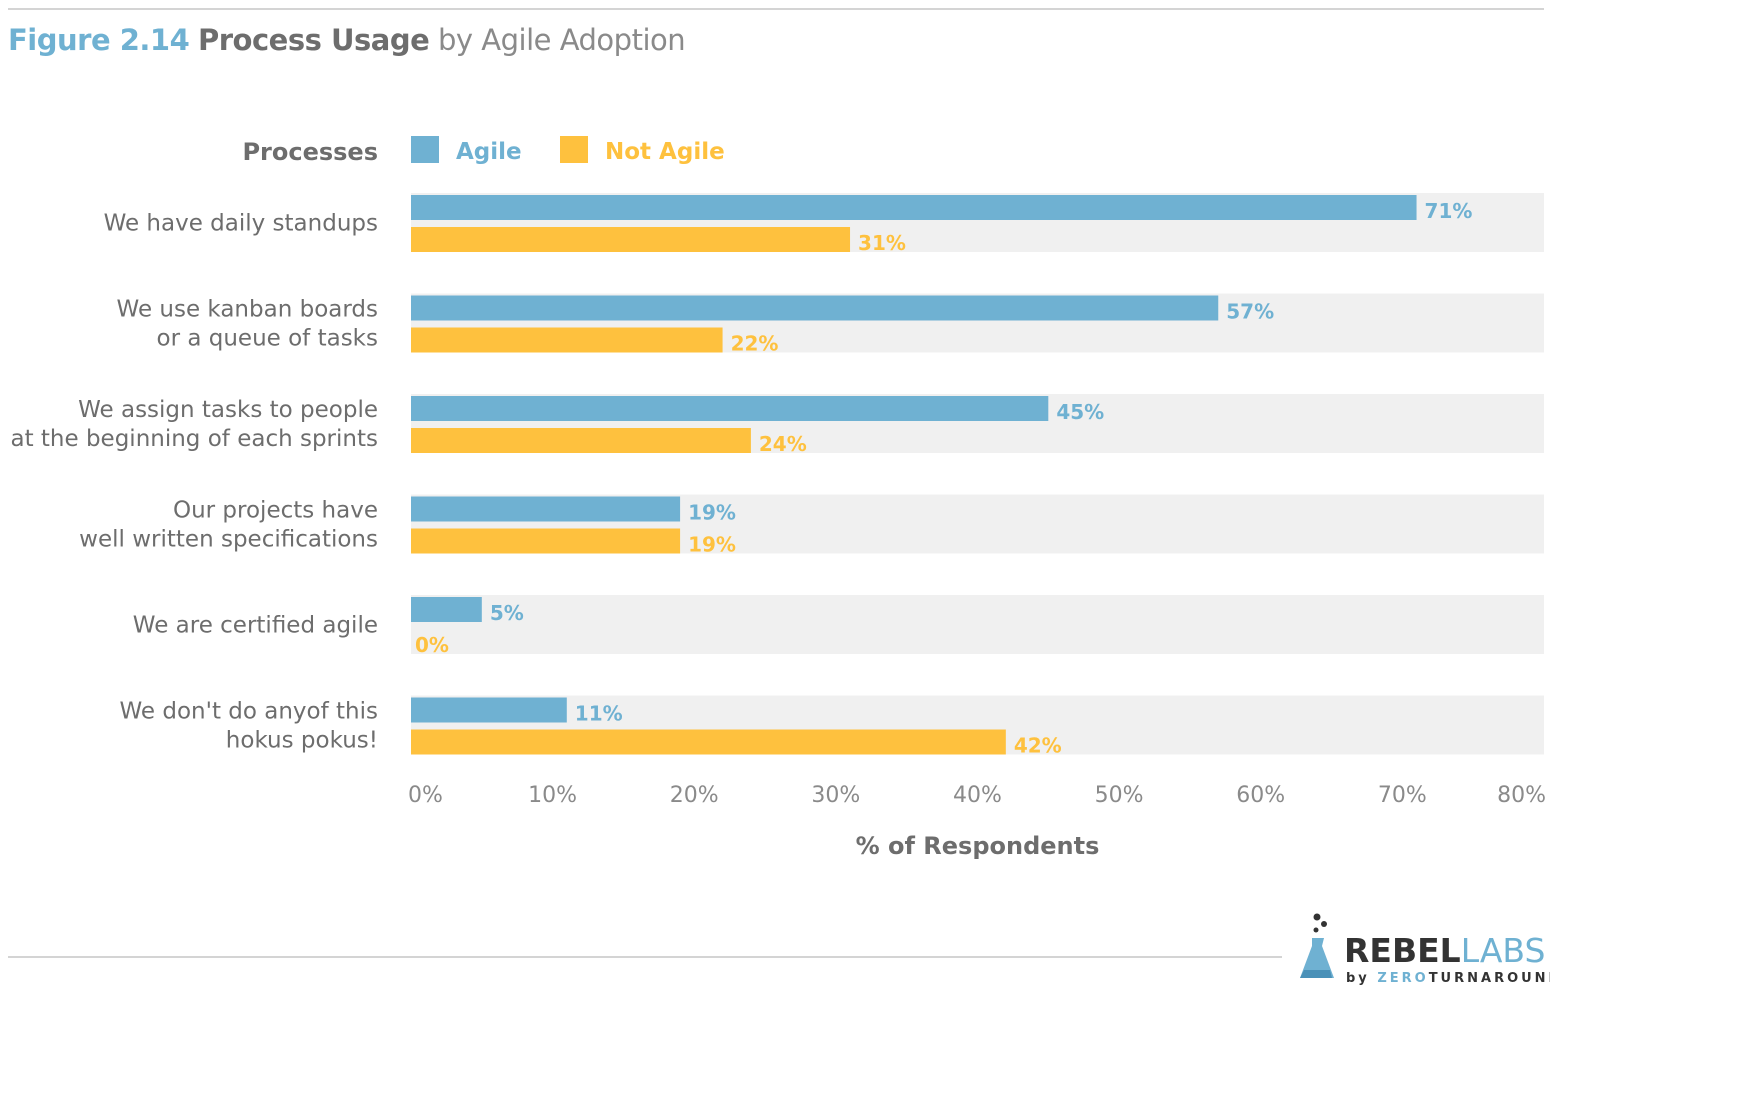 Image resolution: width=1762 pixels, height=1114 pixels. I want to click on logo-tag-by: by, so click(1361, 978).